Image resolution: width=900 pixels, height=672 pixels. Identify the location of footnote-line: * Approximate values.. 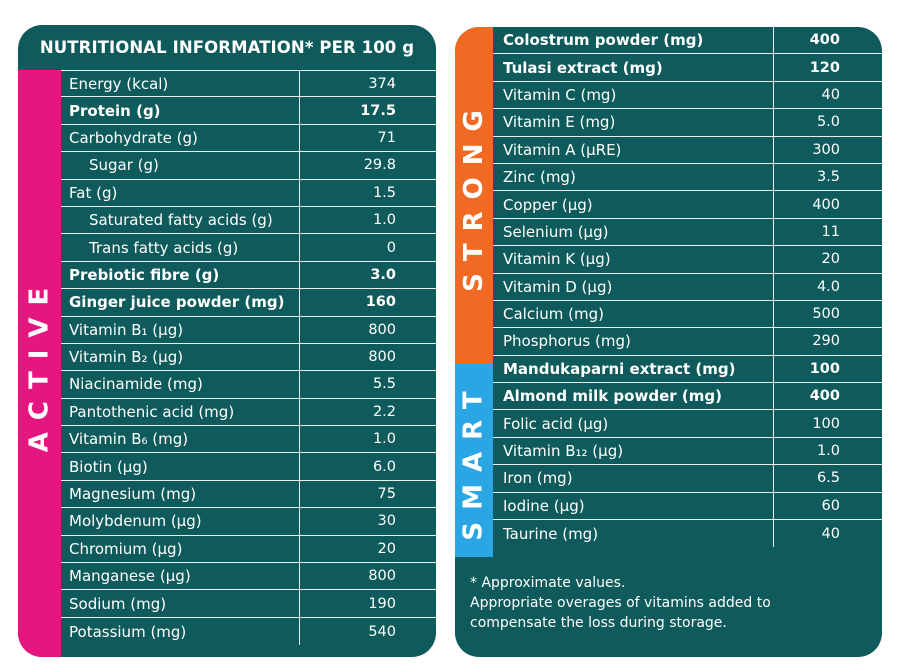
(548, 583).